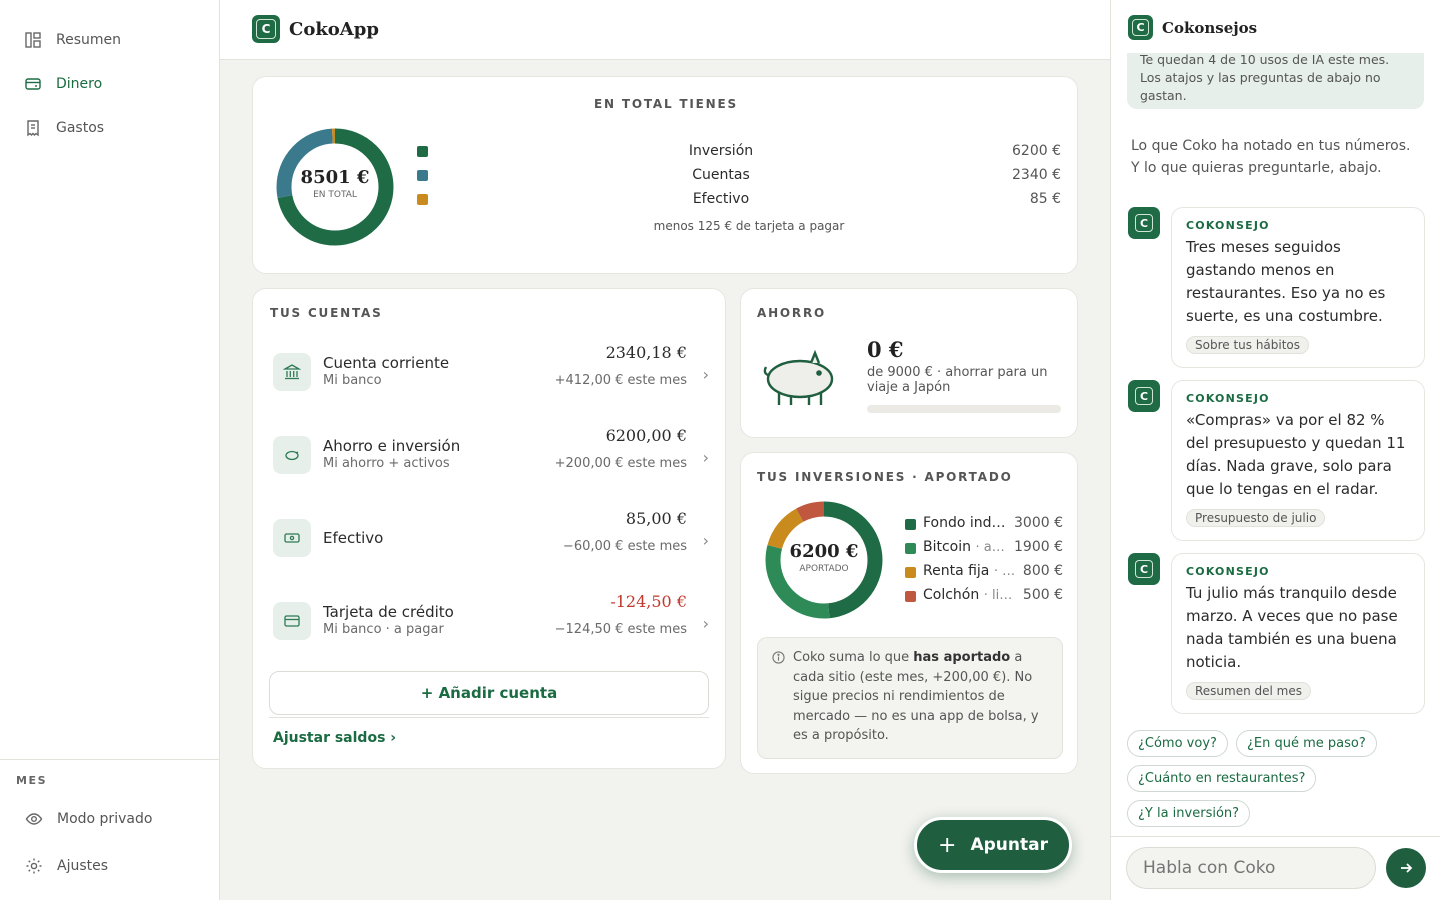 This screenshot has height=900, width=1440. What do you see at coordinates (34, 819) in the screenshot?
I see `eye-icon` at bounding box center [34, 819].